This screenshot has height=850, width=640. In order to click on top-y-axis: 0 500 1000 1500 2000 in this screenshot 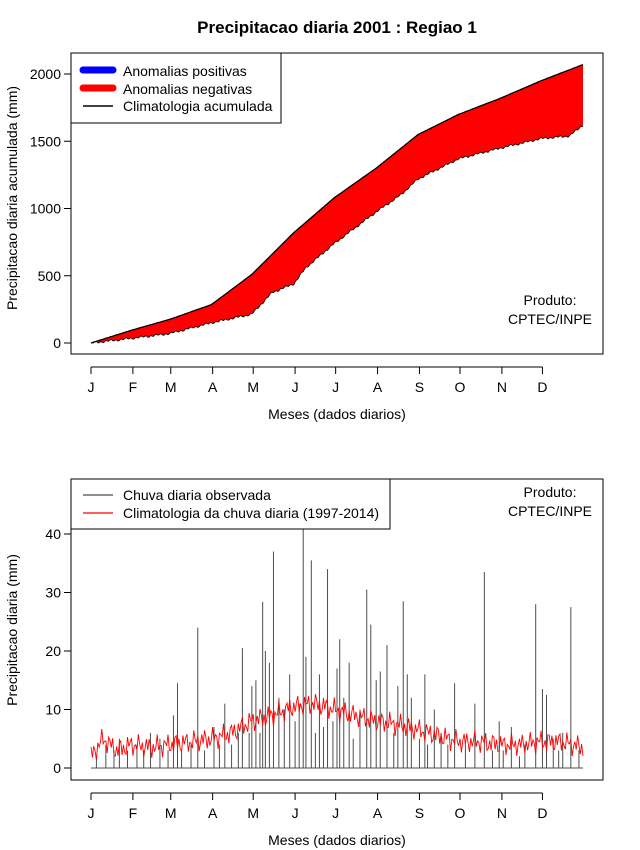, I will do `click(51, 208)`.